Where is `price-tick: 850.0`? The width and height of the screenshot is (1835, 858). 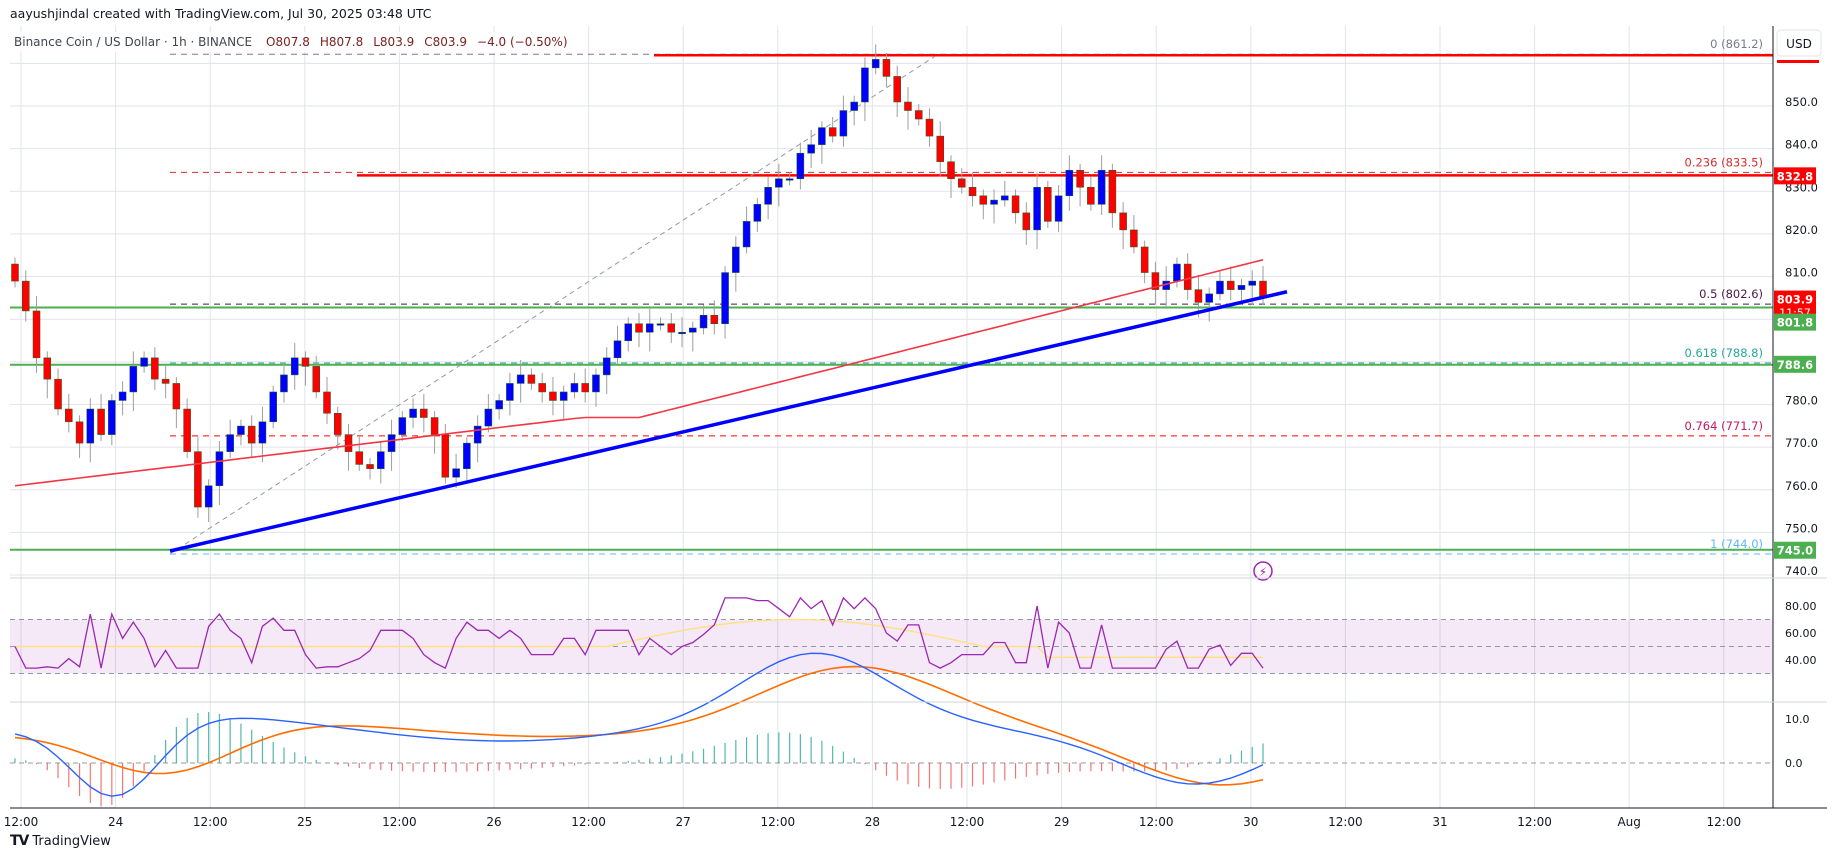
price-tick: 850.0 is located at coordinates (1801, 102).